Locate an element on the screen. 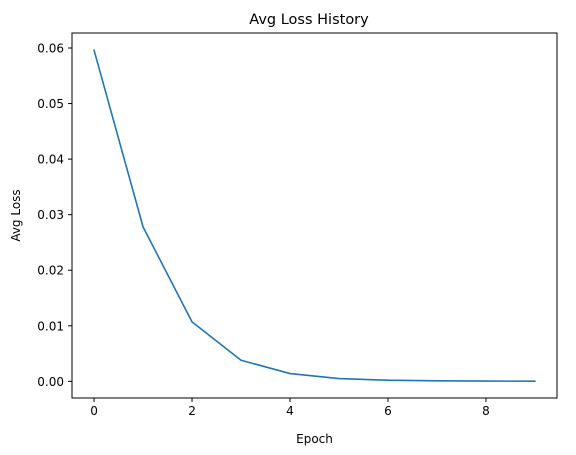 The image size is (576, 455). y-tick-label: 0.03 is located at coordinates (50, 215).